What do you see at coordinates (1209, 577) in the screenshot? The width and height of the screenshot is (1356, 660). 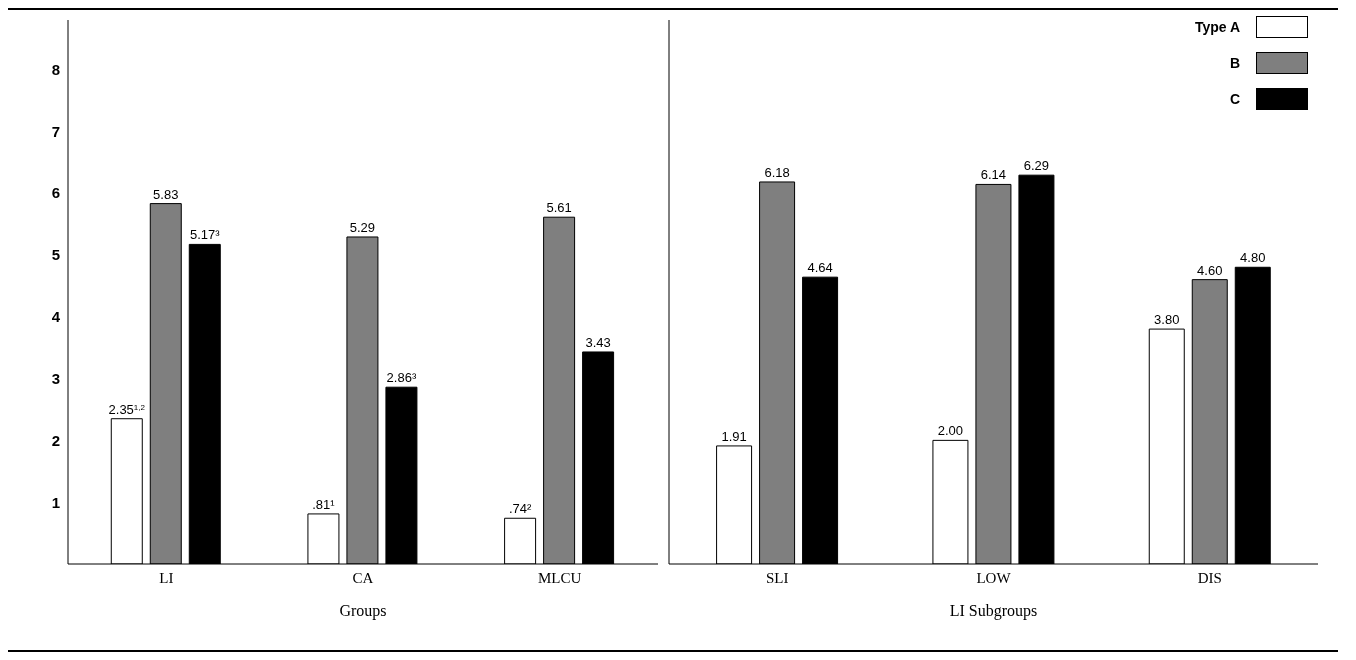 I see `x-tick-label: DIS` at bounding box center [1209, 577].